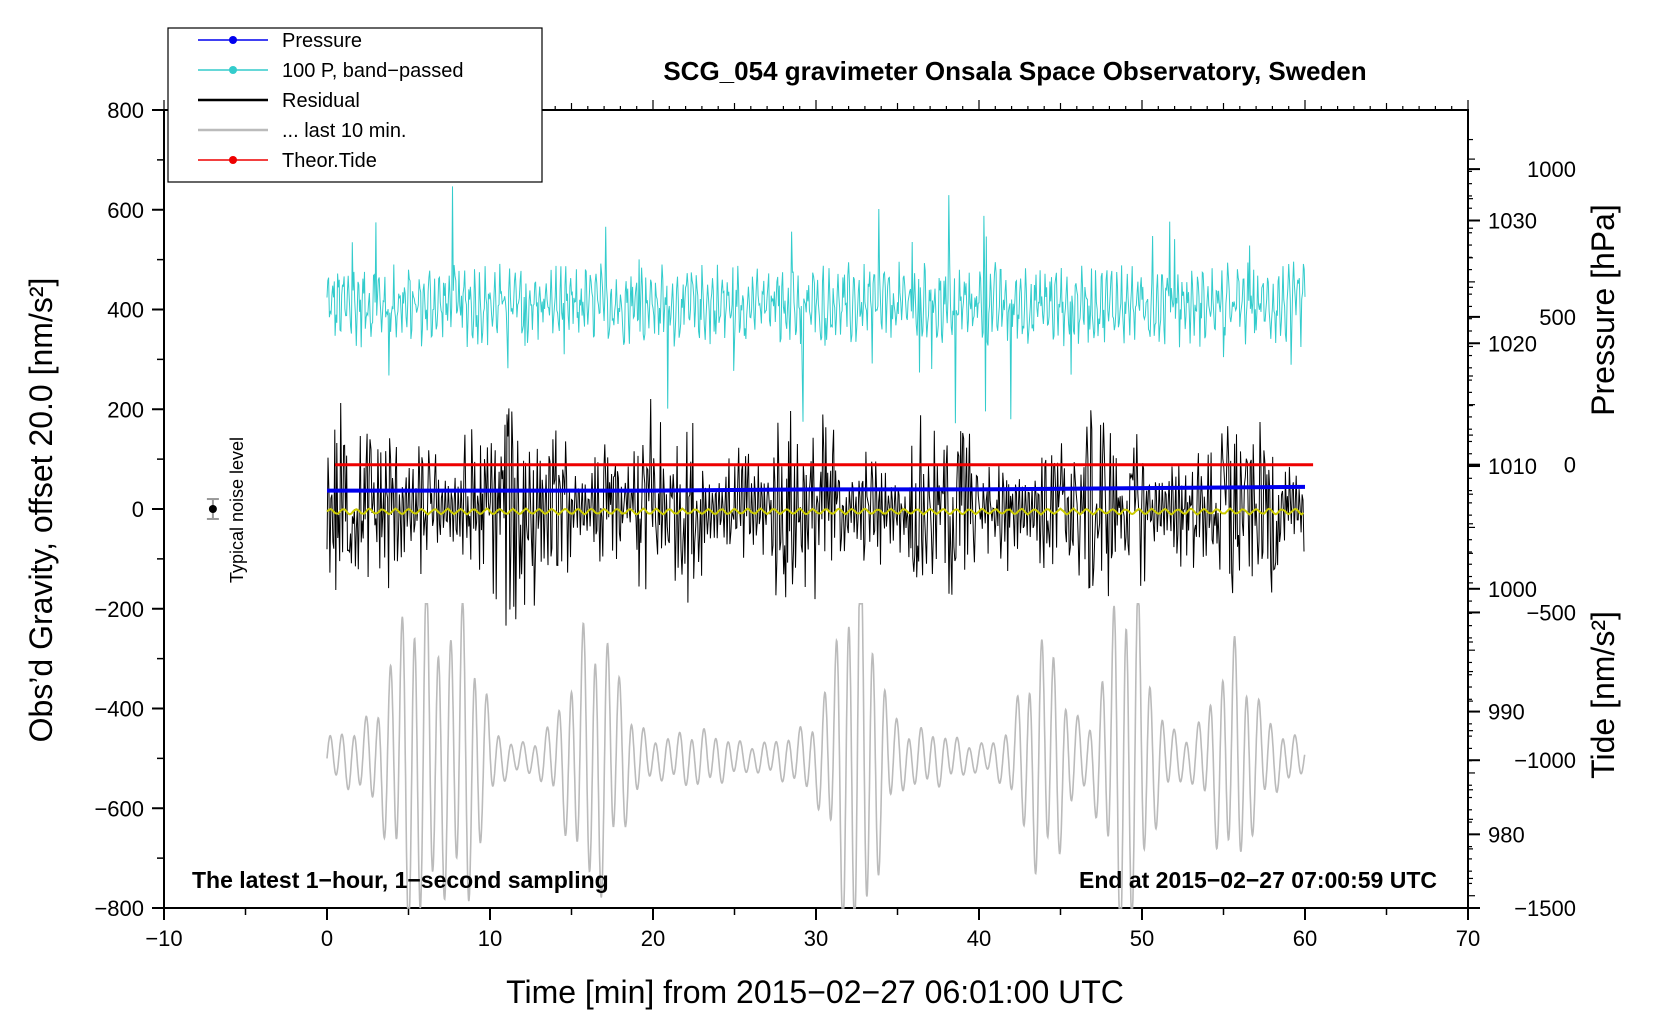 The height and width of the screenshot is (1020, 1660). What do you see at coordinates (163, 938) in the screenshot?
I see `x-tick-label: −10` at bounding box center [163, 938].